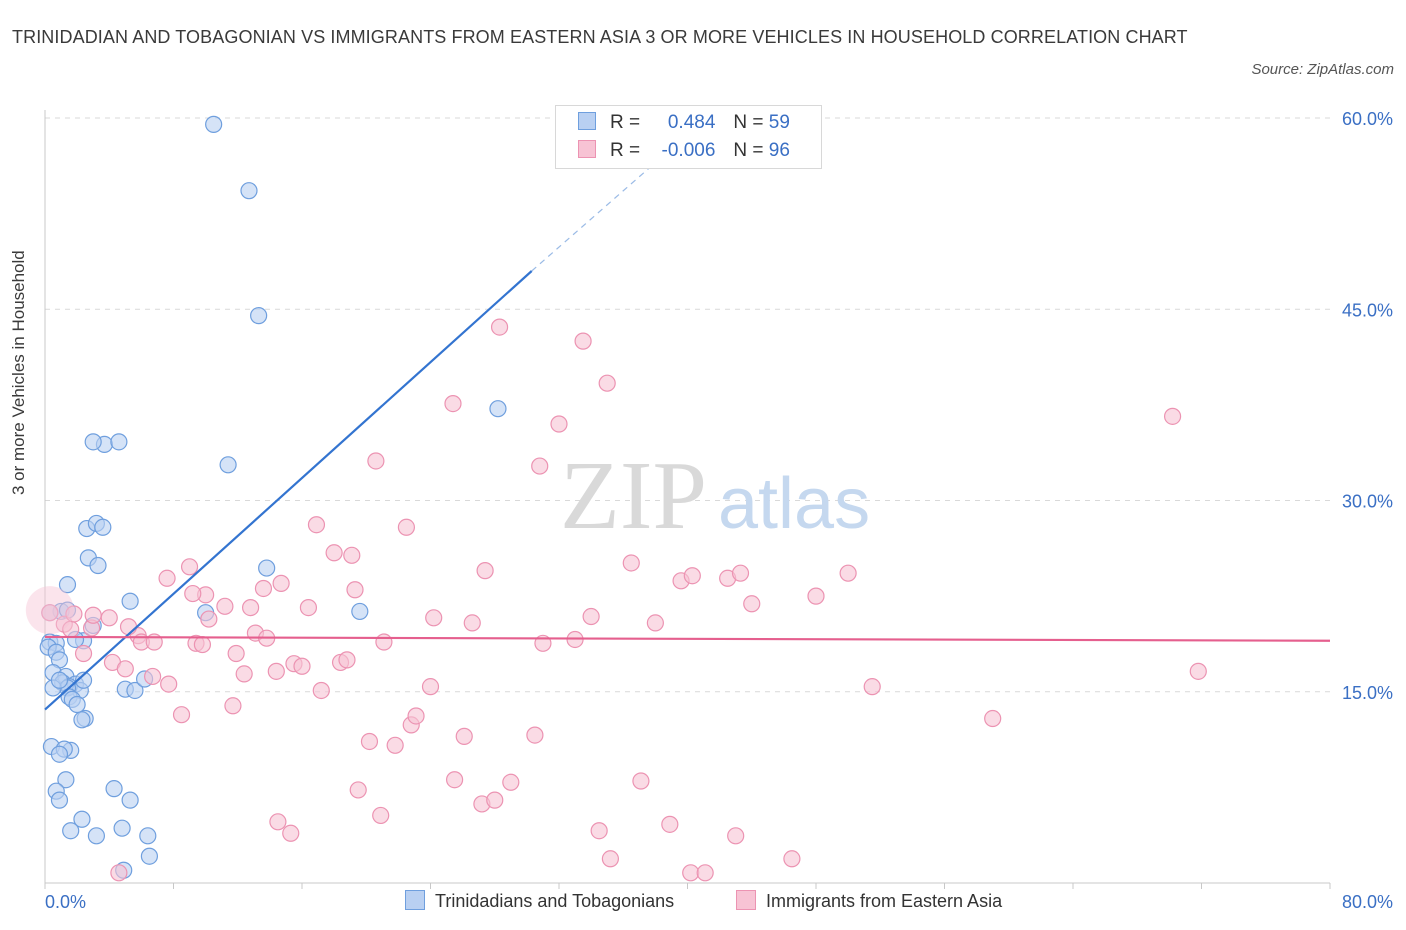 The image size is (1406, 930). Describe the element at coordinates (691, 122) in the screenshot. I see `legend-r-value: 0.484` at that location.